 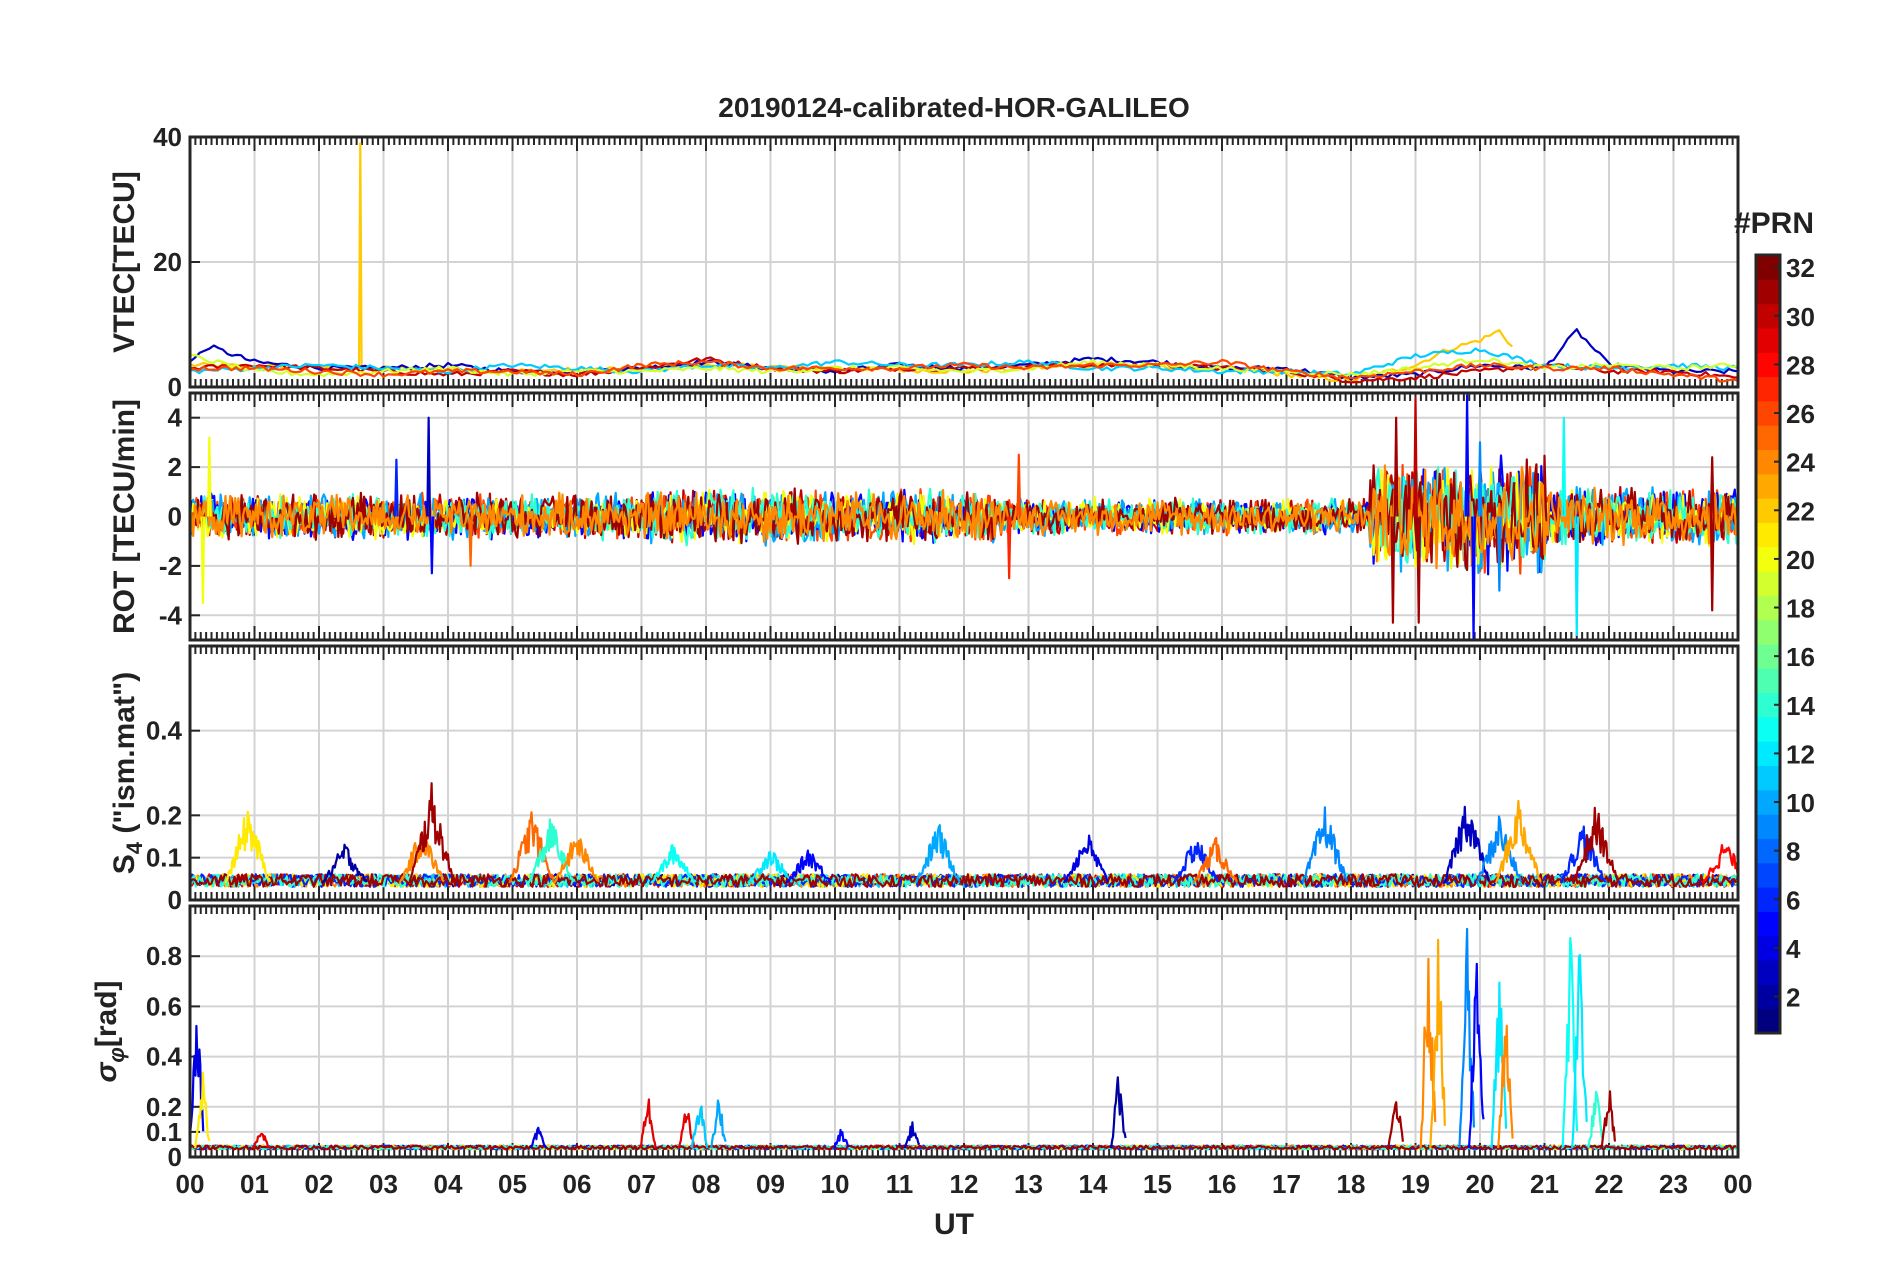 I want to click on y-tick-label: 4, so click(x=175, y=418).